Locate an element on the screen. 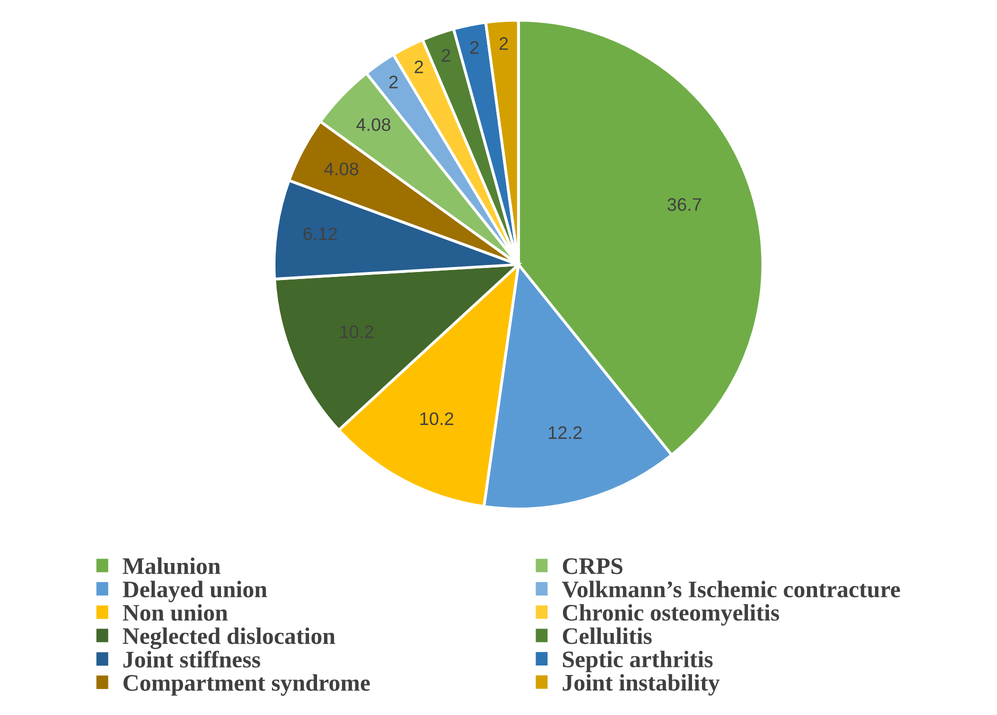 The height and width of the screenshot is (715, 997). legend-label: Non union is located at coordinates (175, 612).